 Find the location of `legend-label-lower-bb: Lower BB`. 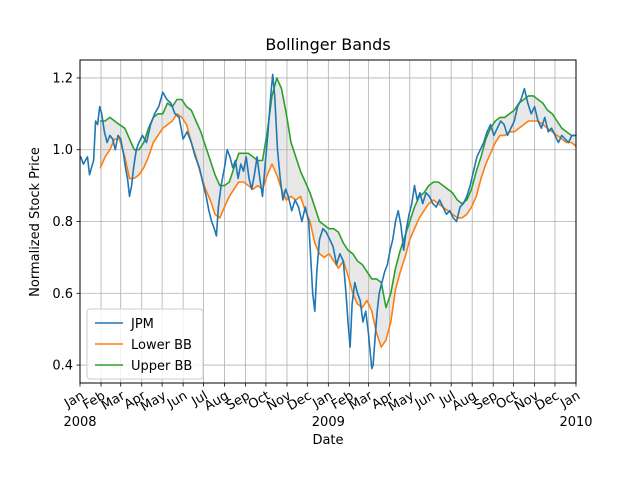

legend-label-lower-bb: Lower BB is located at coordinates (161, 345).